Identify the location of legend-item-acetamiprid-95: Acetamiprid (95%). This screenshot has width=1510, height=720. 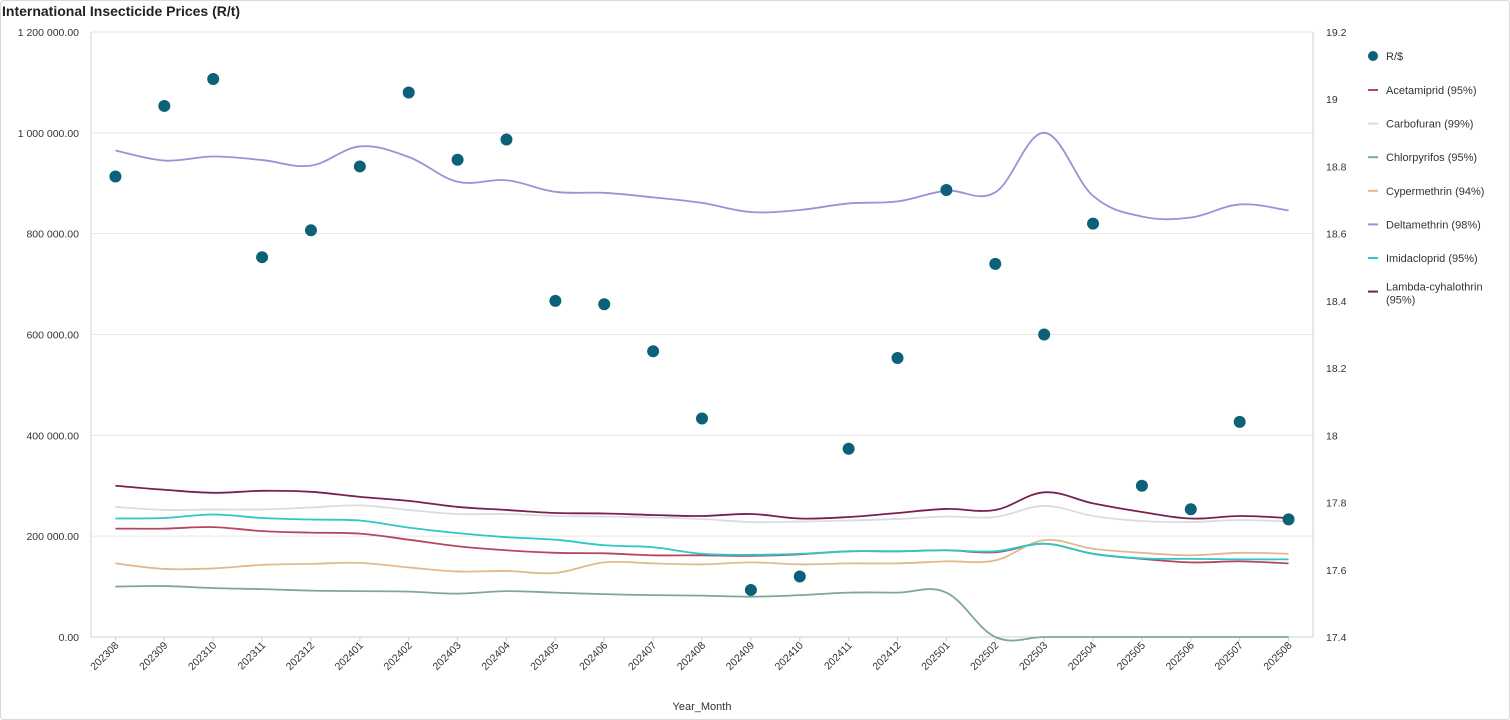
(1422, 91).